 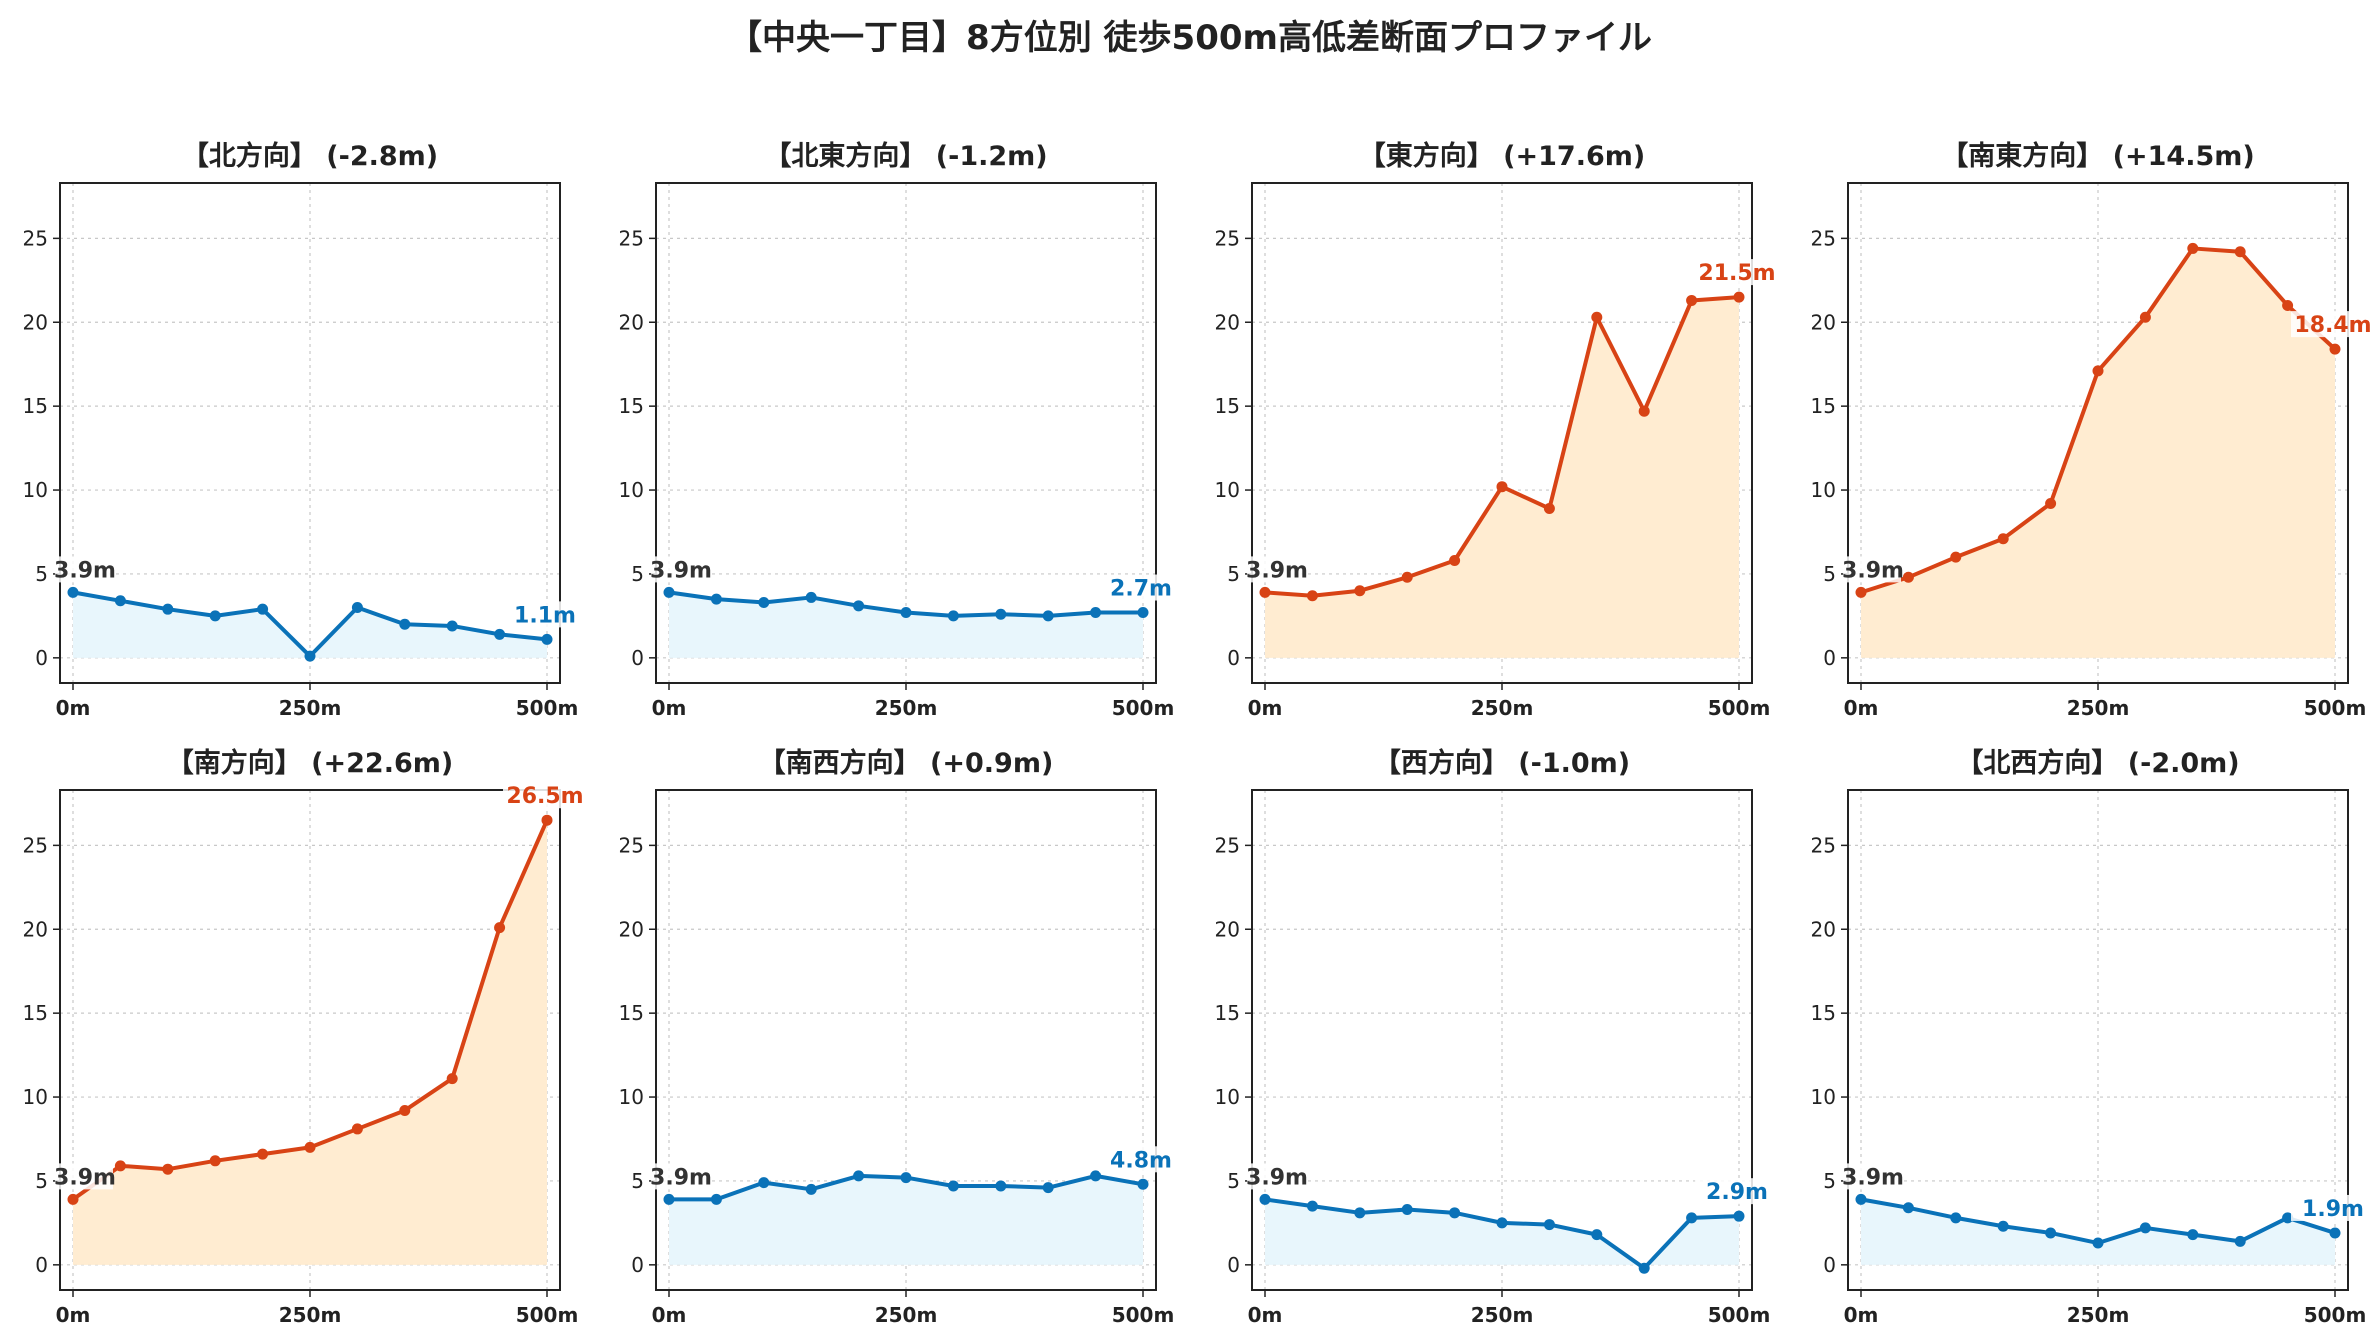 I want to click on subplot-title: 【北東方向】 (-1.2m), so click(x=905, y=156).